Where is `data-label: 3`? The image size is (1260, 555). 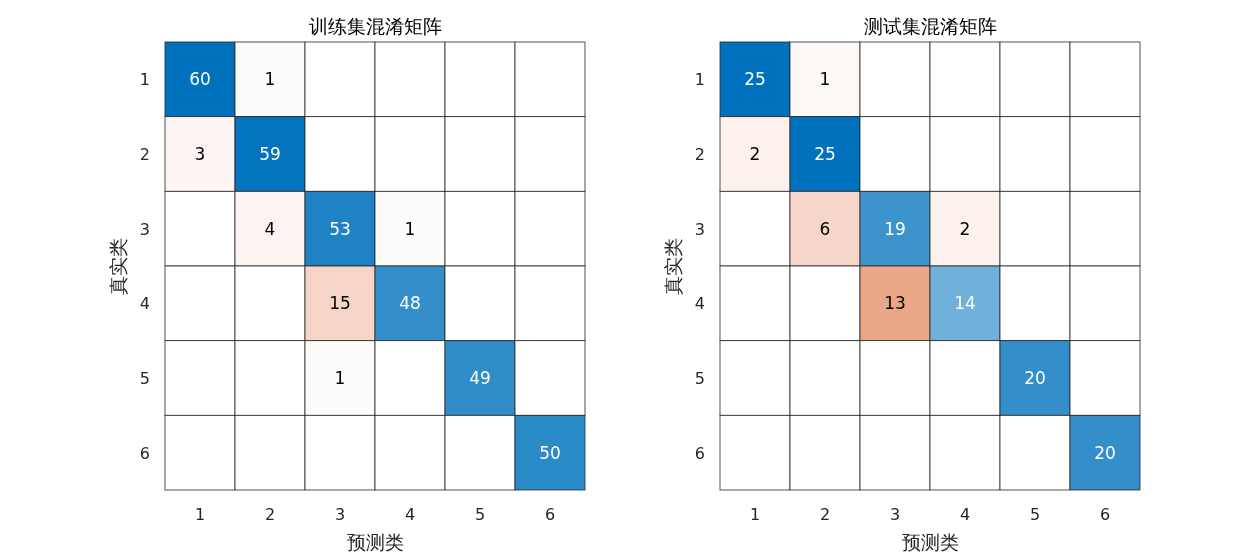
data-label: 3 is located at coordinates (200, 154).